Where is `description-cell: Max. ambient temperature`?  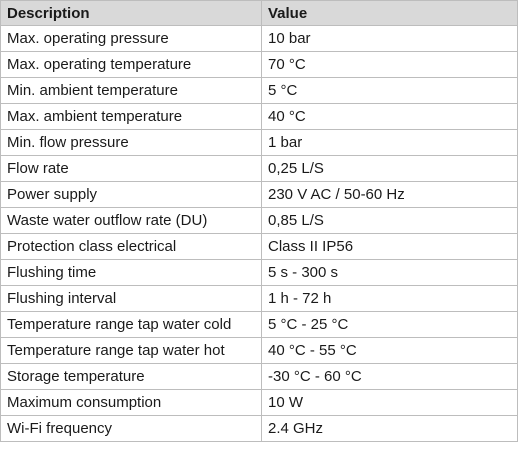 description-cell: Max. ambient temperature is located at coordinates (131, 116).